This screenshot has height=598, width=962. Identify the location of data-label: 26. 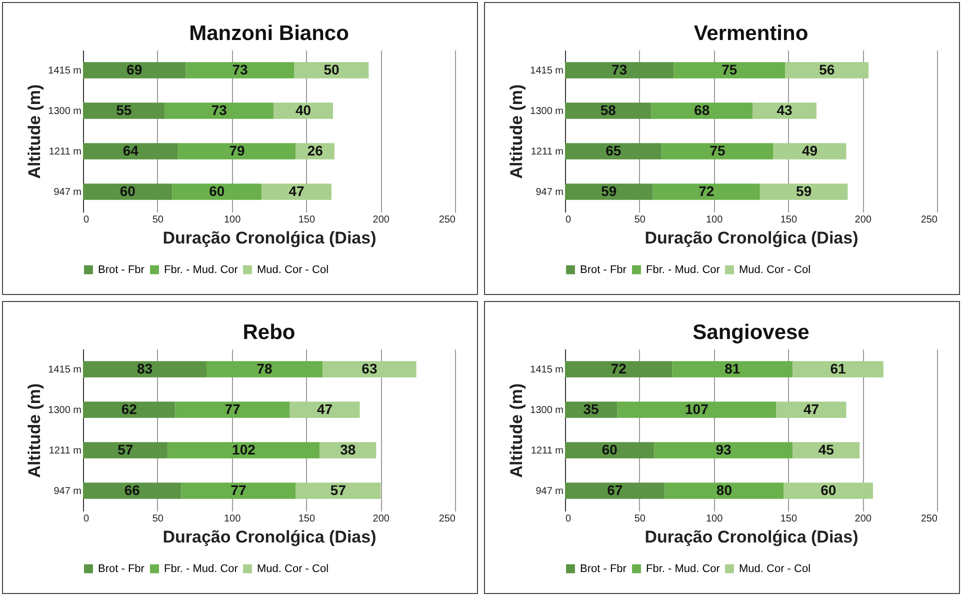
(315, 150).